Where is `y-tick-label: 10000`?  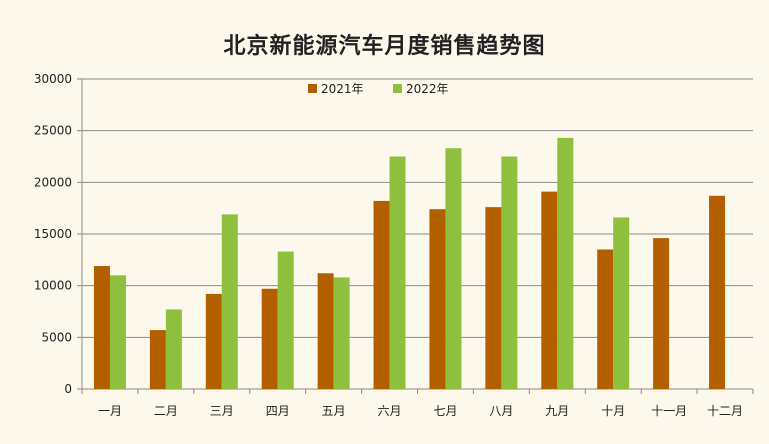
y-tick-label: 10000 is located at coordinates (53, 286).